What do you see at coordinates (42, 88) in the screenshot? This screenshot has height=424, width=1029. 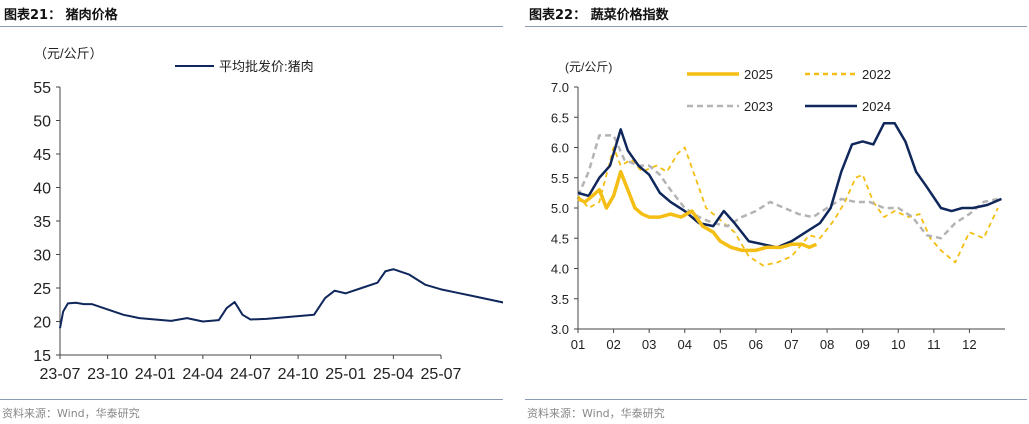 I see `left-y-tick-label: 55` at bounding box center [42, 88].